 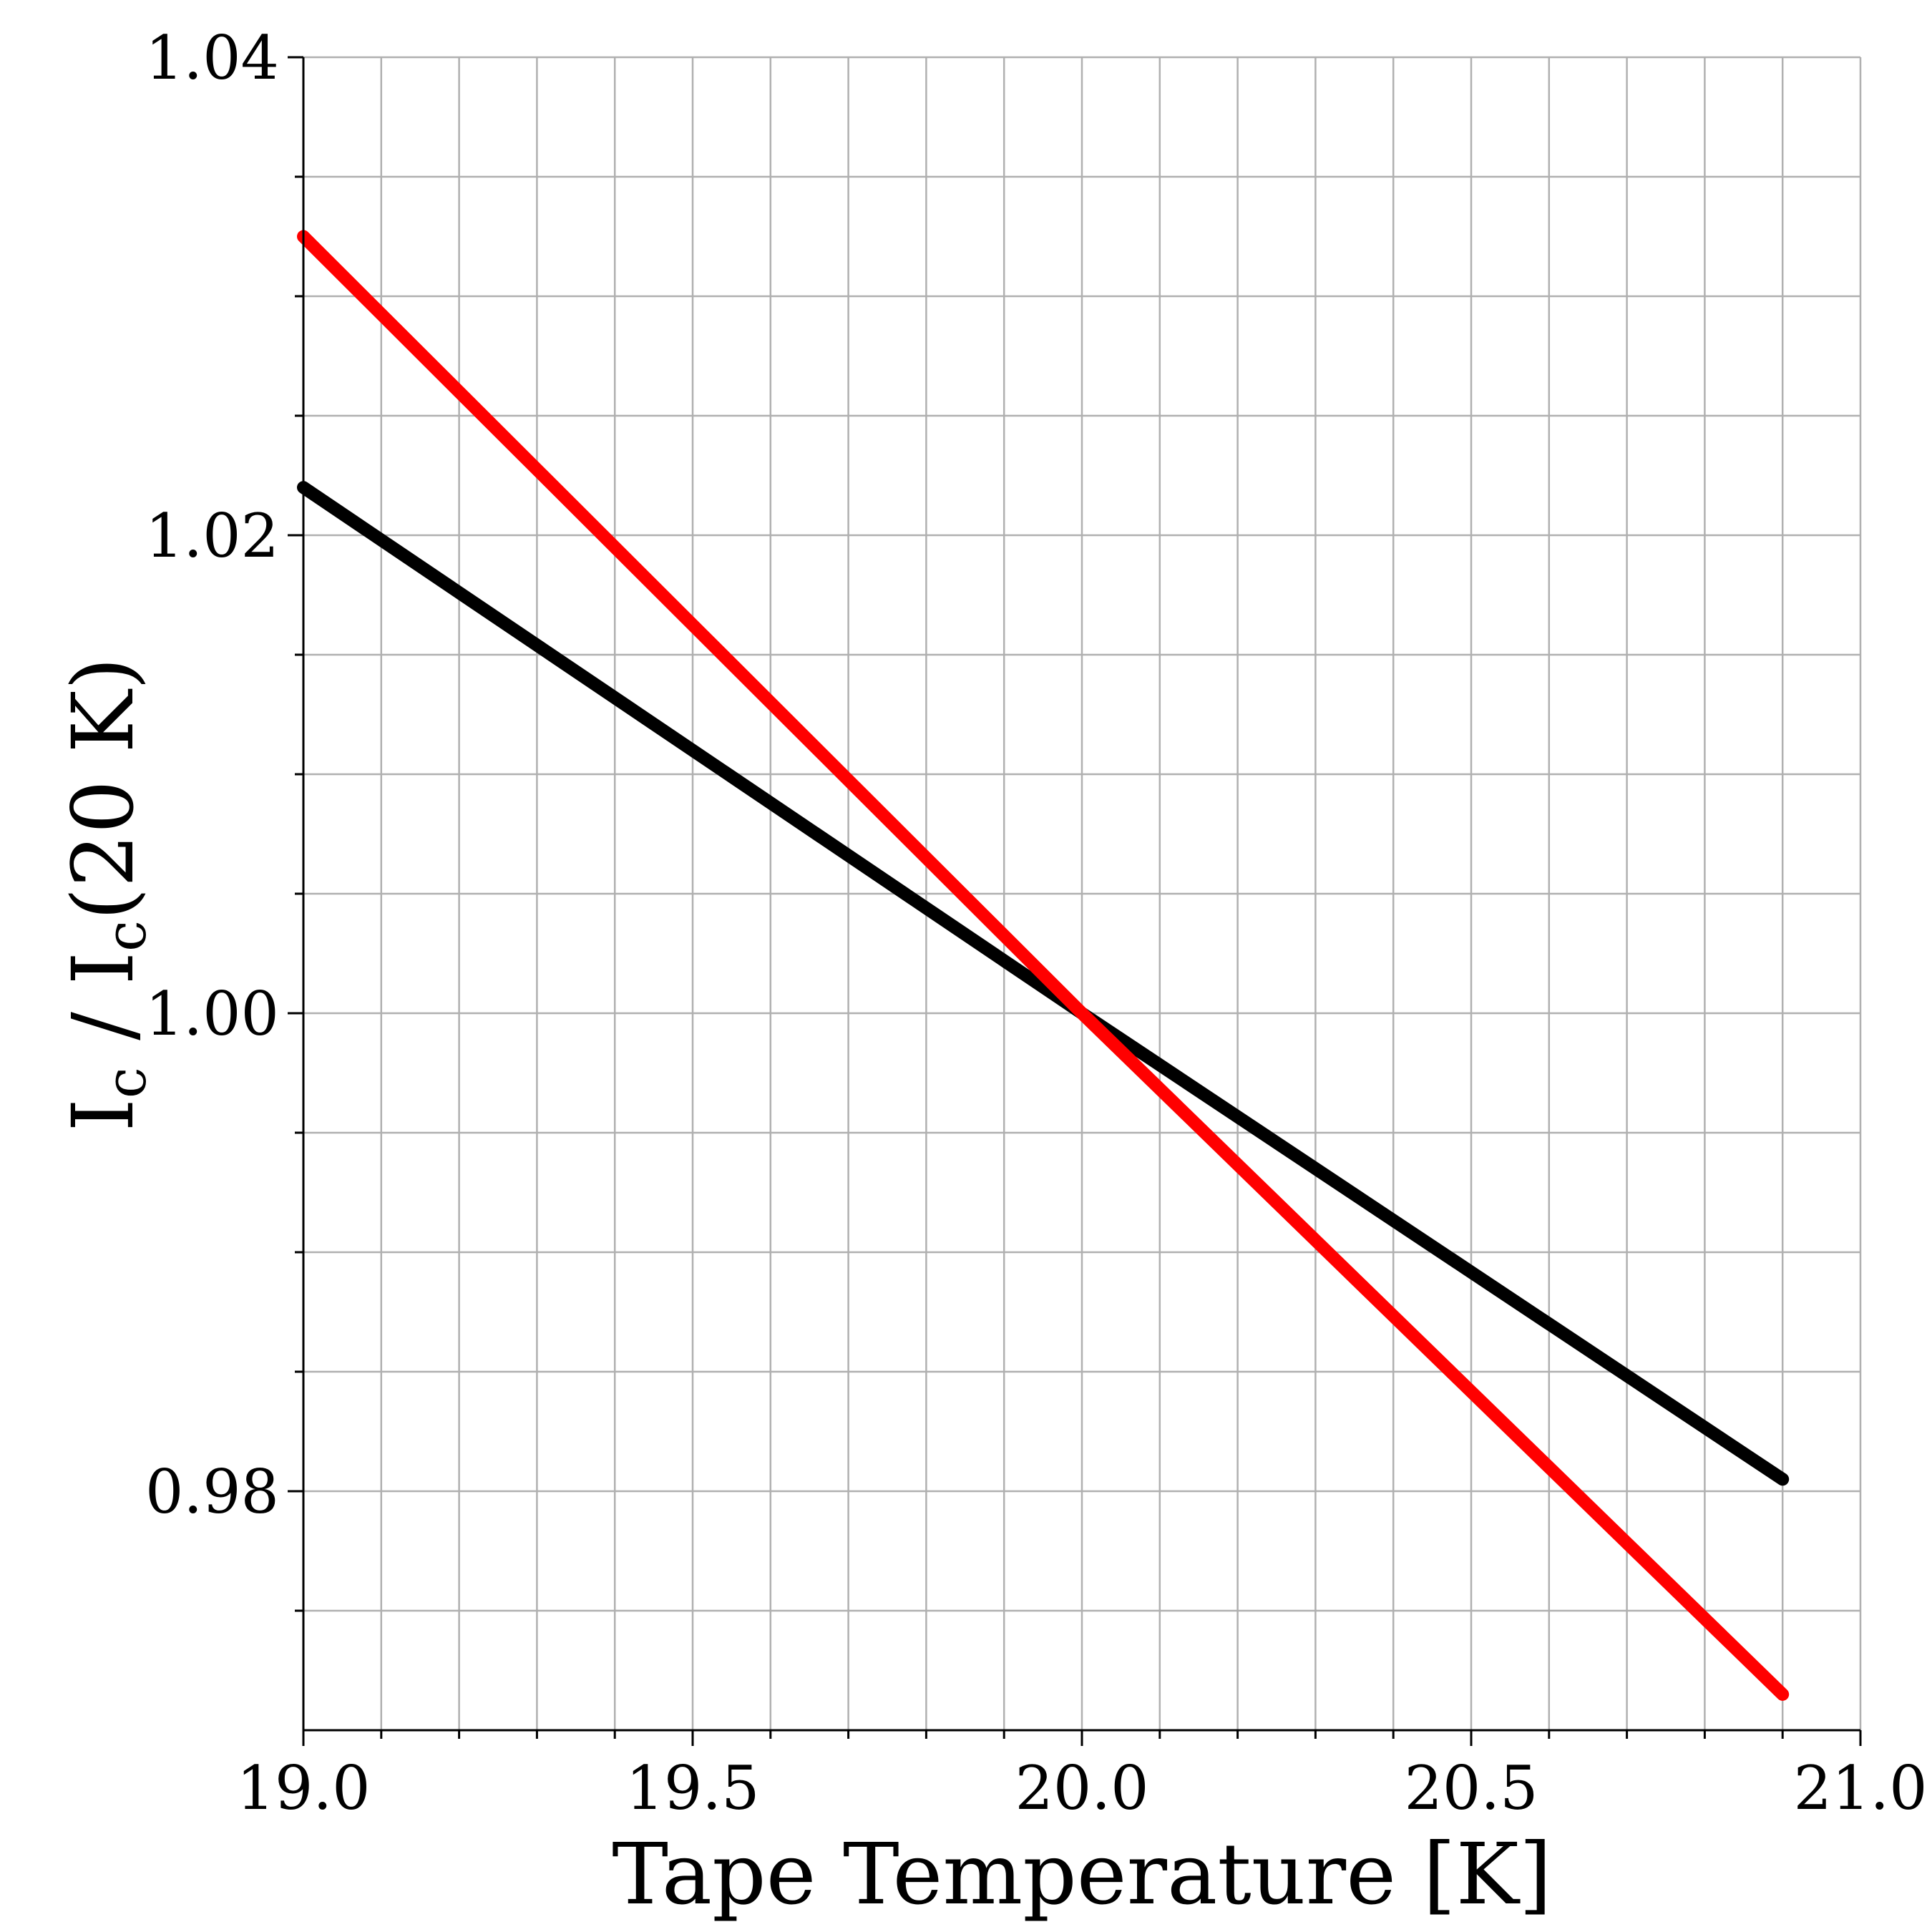 What do you see at coordinates (1860, 1788) in the screenshot?
I see `x-tick-label: 21.0` at bounding box center [1860, 1788].